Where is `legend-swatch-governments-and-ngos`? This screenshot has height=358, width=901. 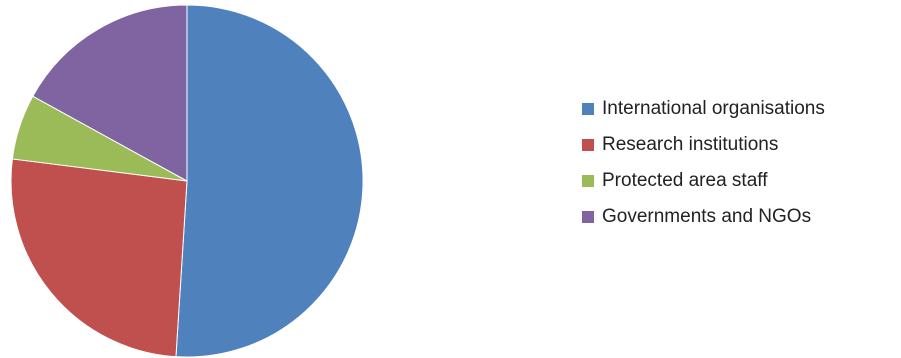 legend-swatch-governments-and-ngos is located at coordinates (588, 217).